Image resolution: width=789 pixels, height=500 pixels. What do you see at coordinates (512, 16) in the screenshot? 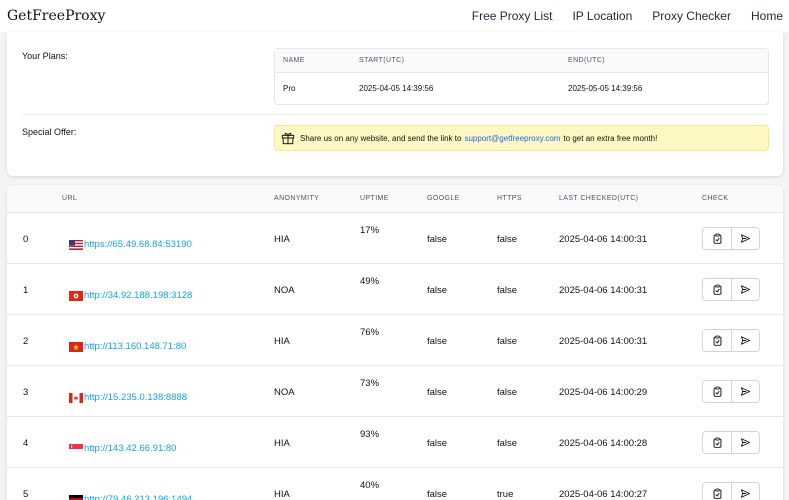
I see `nav-link-free-proxy-list: Free Proxy List` at bounding box center [512, 16].